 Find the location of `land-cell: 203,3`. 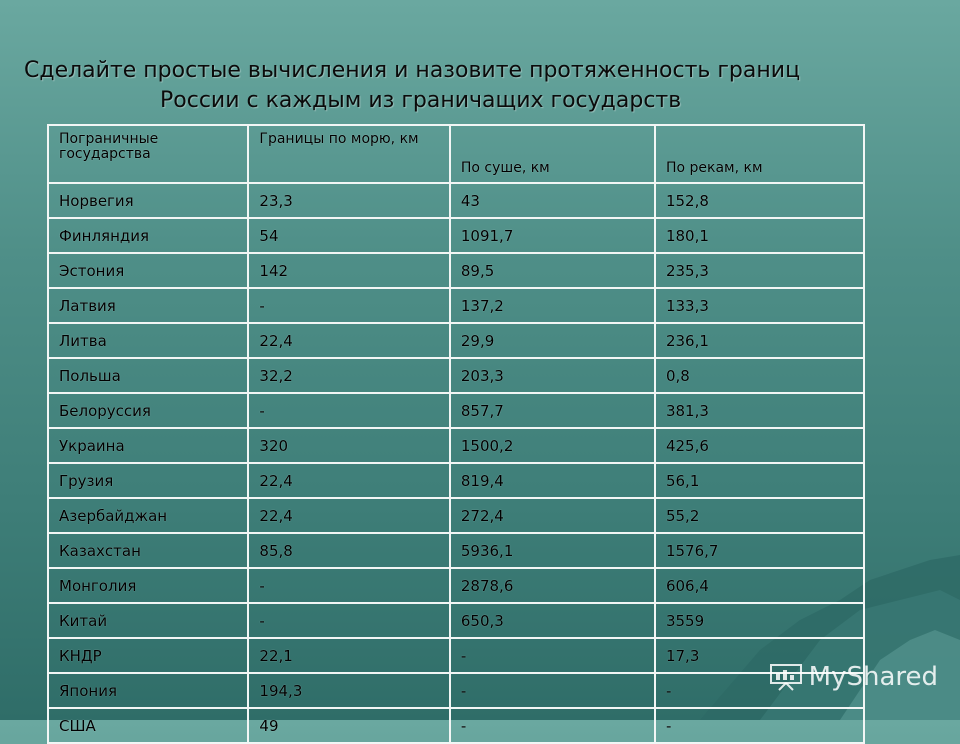

land-cell: 203,3 is located at coordinates (552, 375).